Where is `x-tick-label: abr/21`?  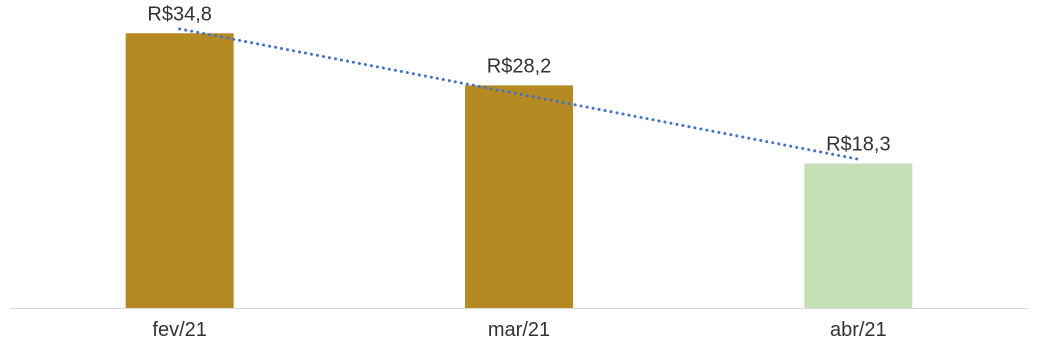
x-tick-label: abr/21 is located at coordinates (858, 330).